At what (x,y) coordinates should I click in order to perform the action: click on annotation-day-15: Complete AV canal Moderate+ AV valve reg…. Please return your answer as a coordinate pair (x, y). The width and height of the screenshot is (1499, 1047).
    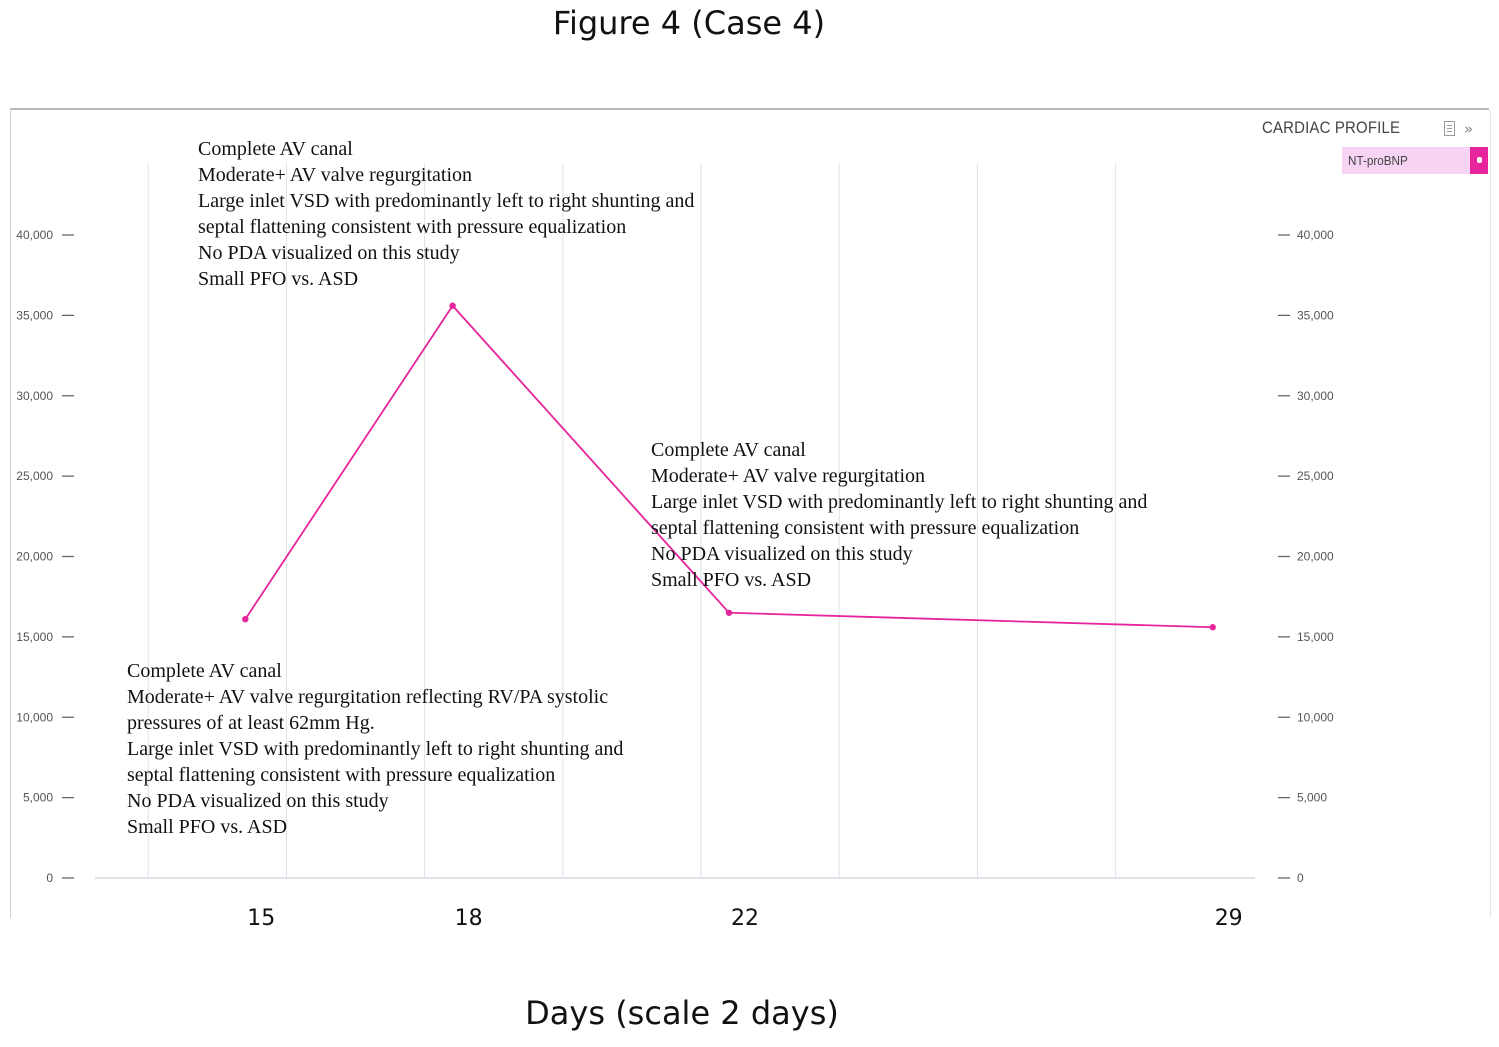
    Looking at the image, I should click on (375, 749).